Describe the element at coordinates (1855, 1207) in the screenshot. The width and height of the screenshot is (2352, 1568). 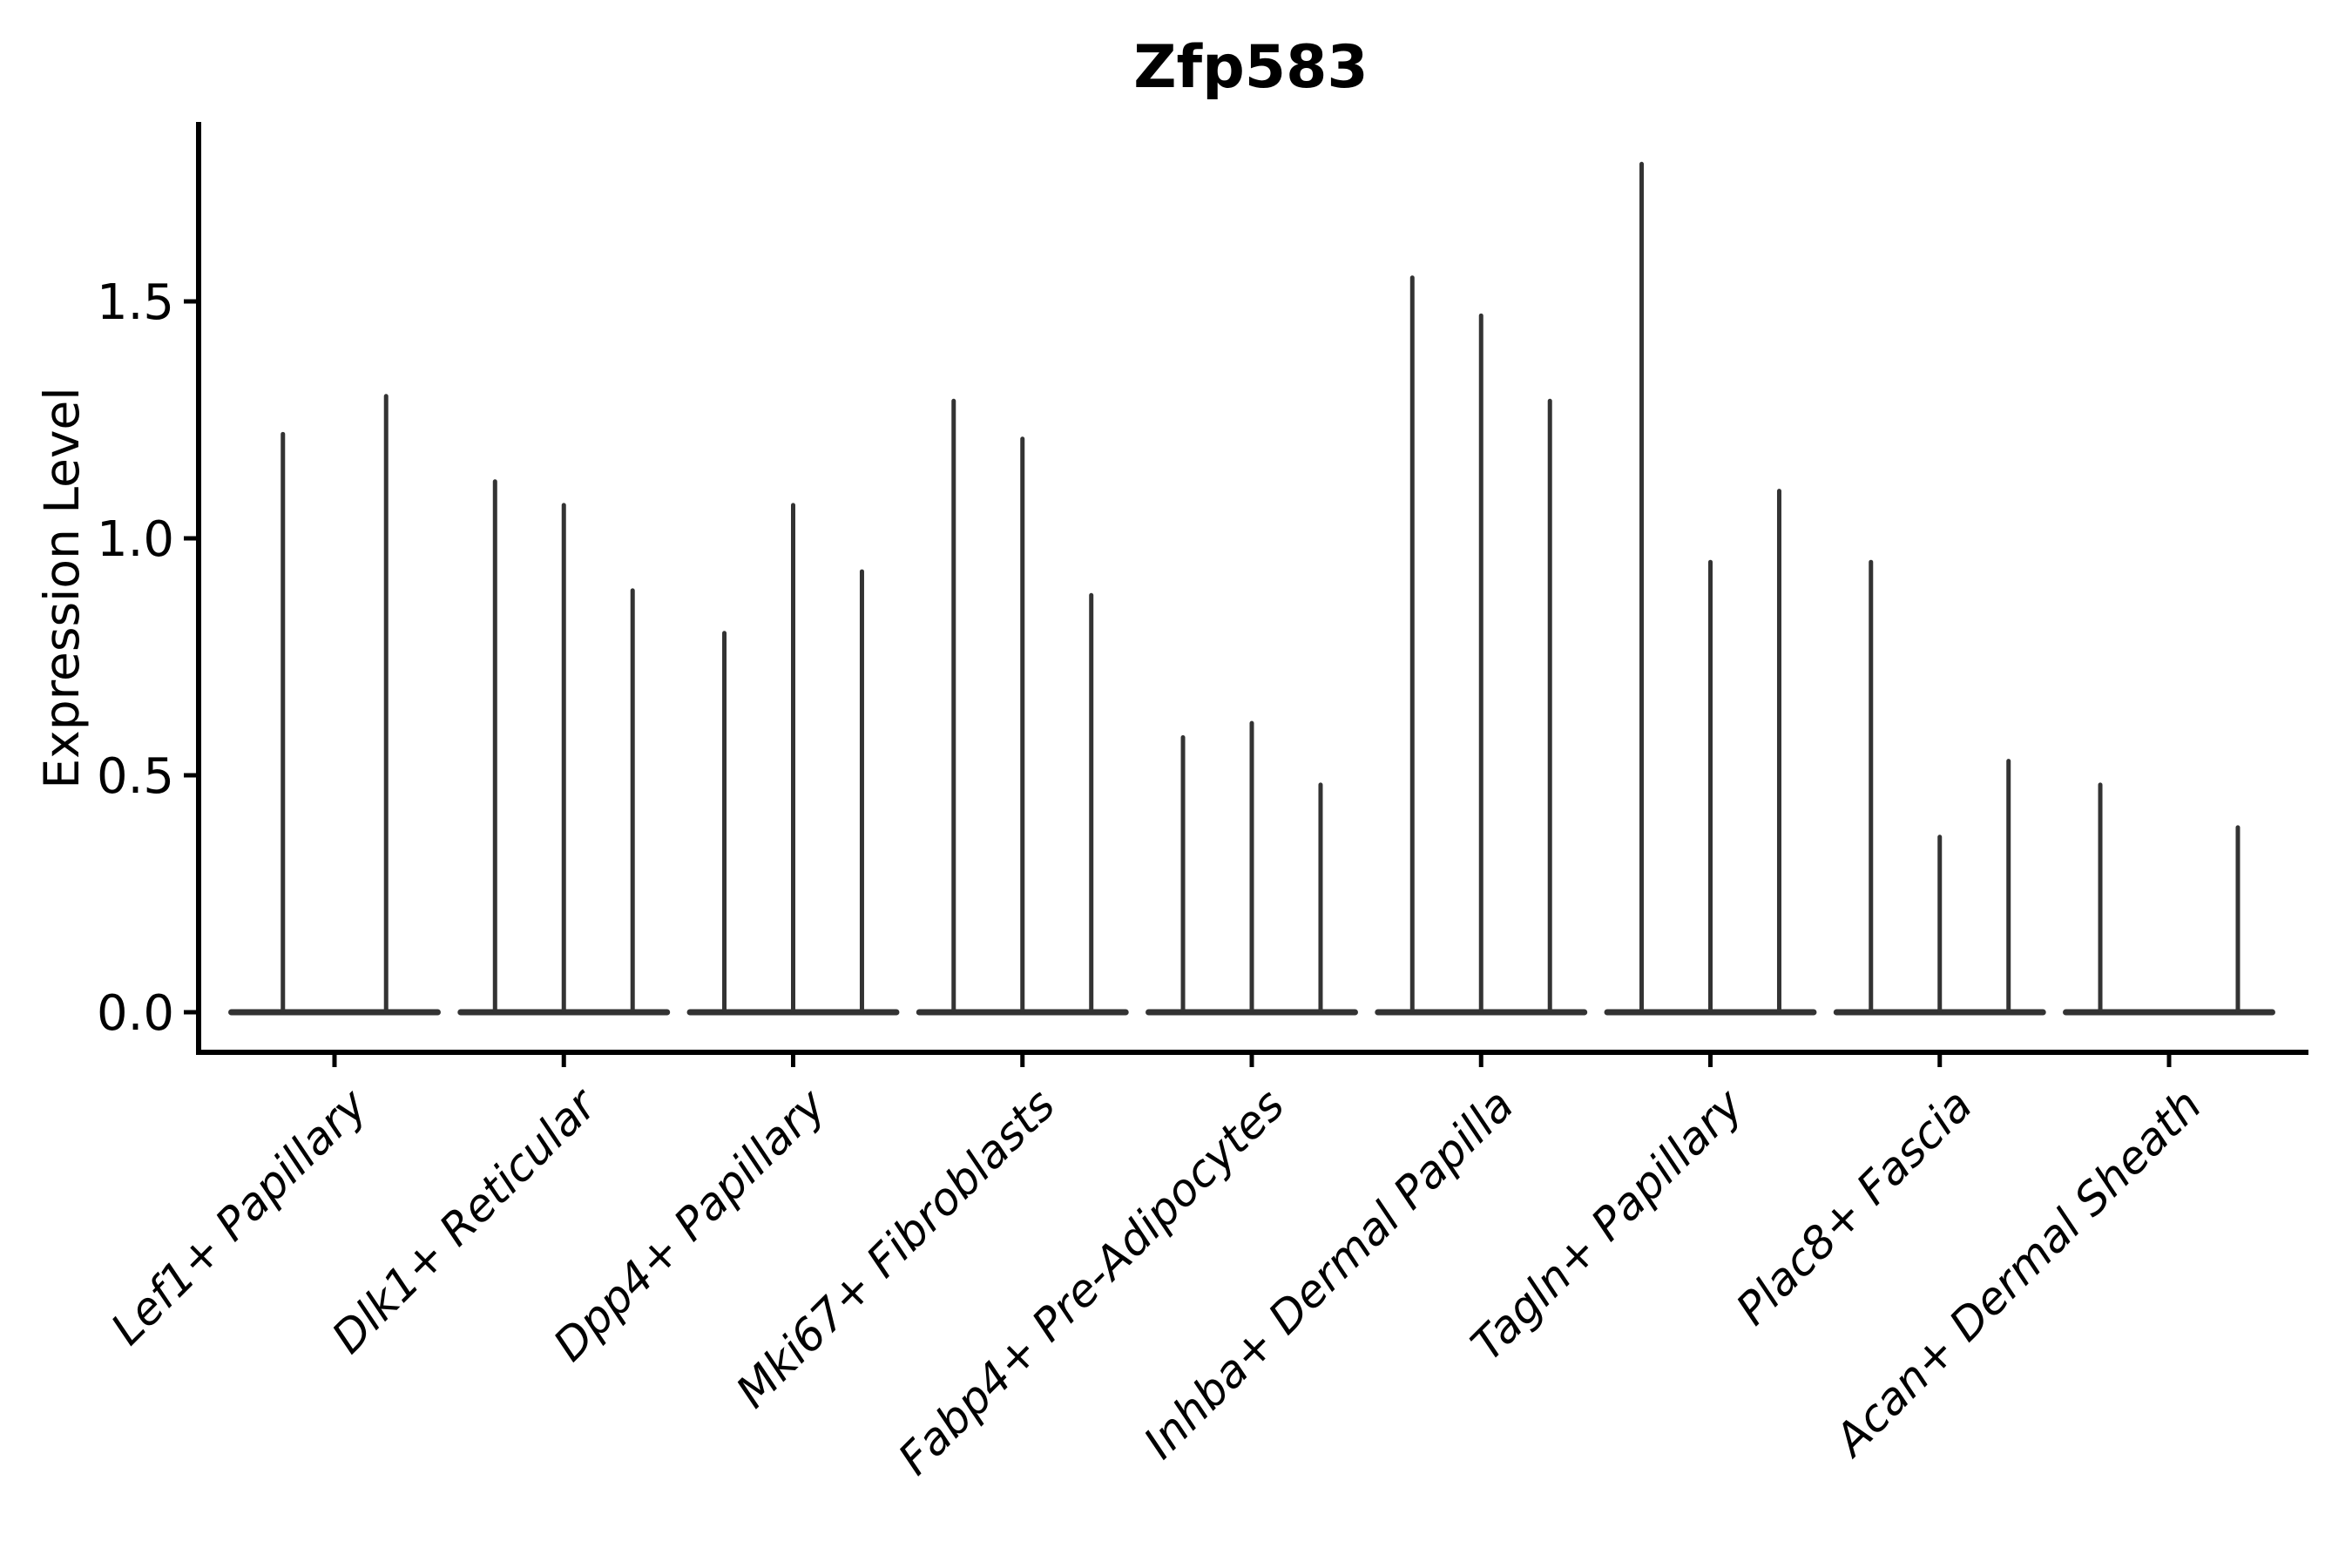
I see `x-tick-label: Plac8+ Fascia` at that location.